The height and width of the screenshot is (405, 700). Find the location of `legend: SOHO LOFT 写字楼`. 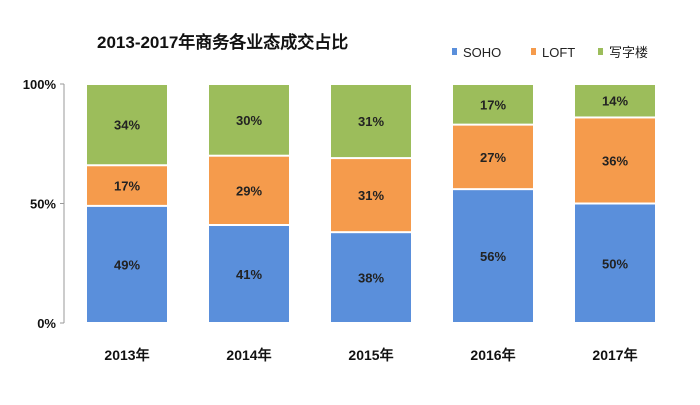

legend: SOHO LOFT 写字楼 is located at coordinates (550, 52).